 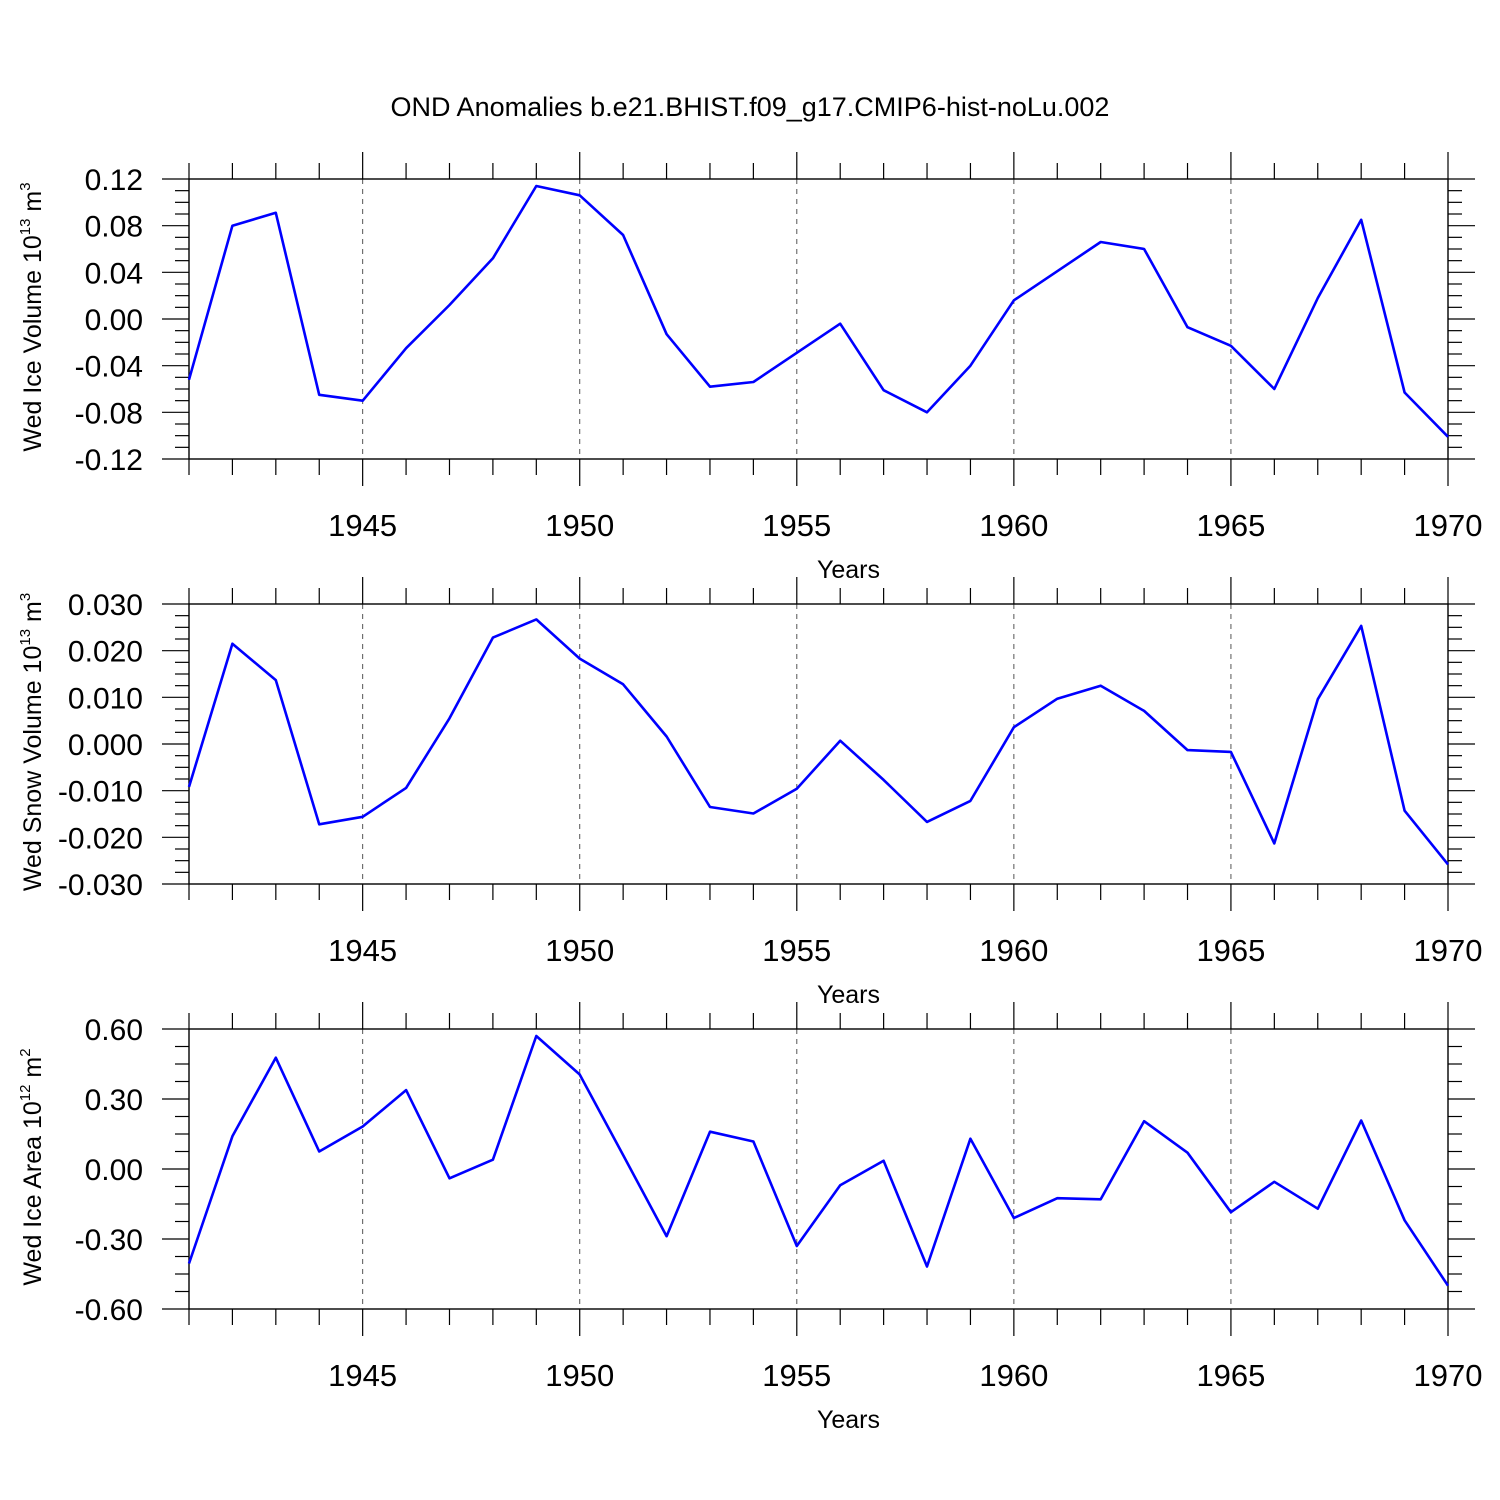 What do you see at coordinates (32, 742) in the screenshot?
I see `y-axis-label: Wed Snow Volume 1013 m3` at bounding box center [32, 742].